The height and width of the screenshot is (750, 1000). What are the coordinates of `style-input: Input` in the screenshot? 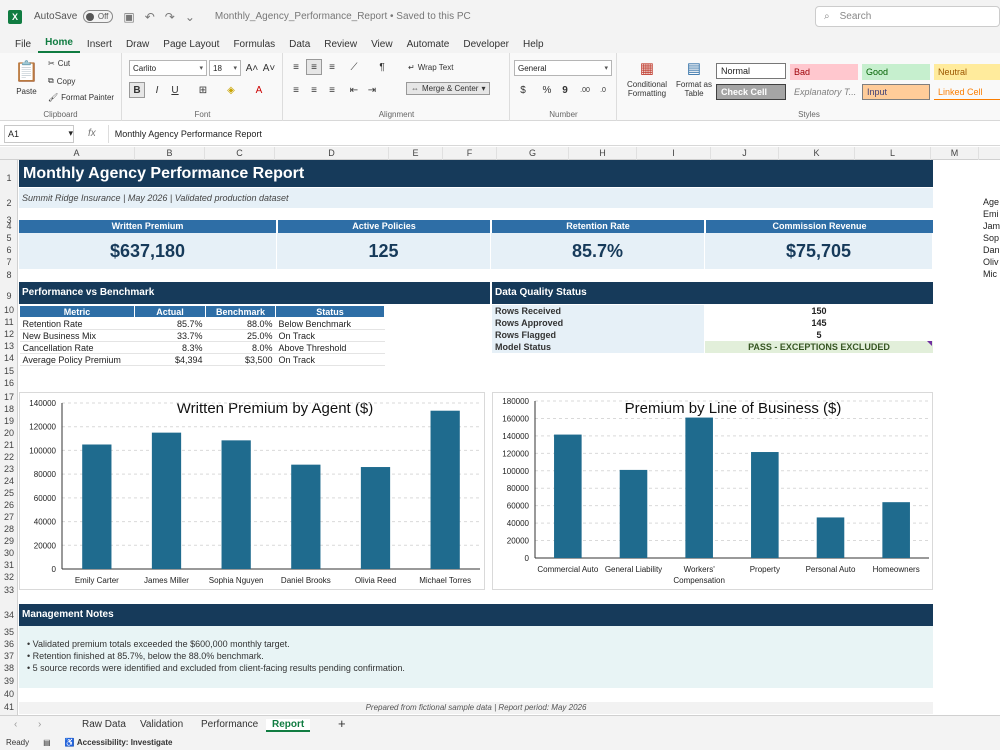 It's located at (896, 92).